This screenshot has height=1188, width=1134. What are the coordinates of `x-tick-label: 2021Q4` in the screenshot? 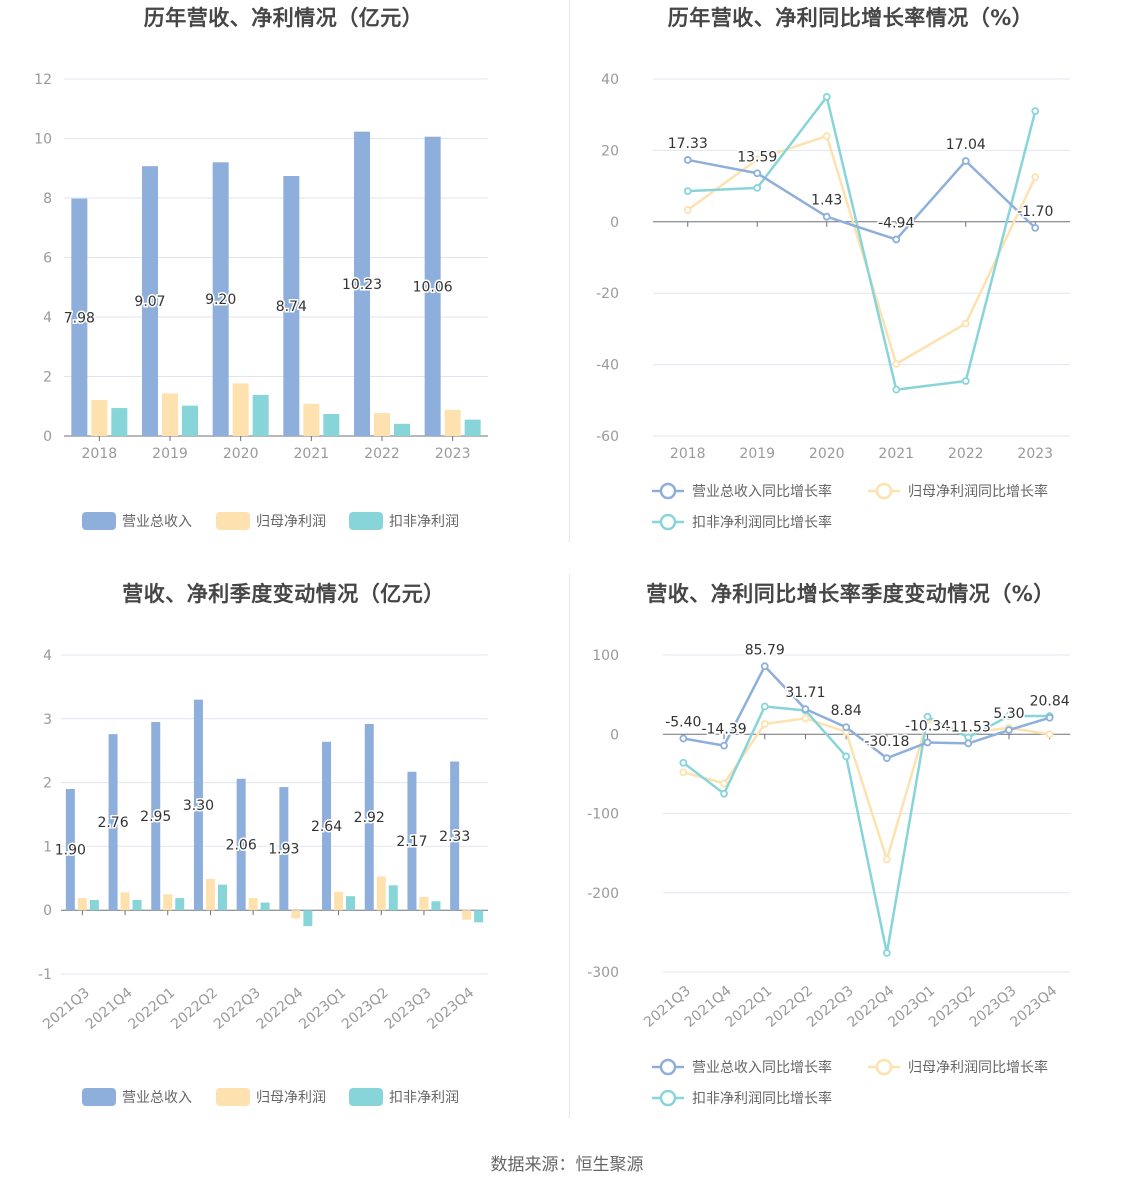 It's located at (109, 1009).